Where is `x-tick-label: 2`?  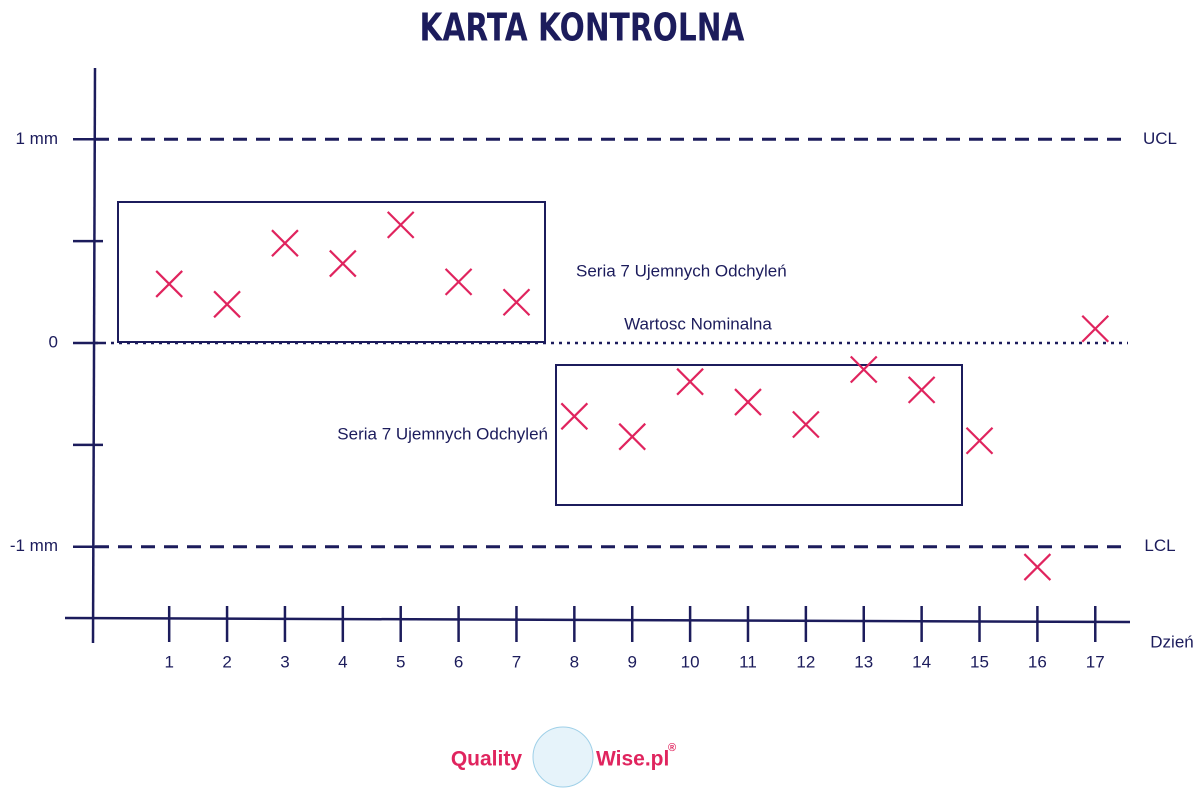
x-tick-label: 2 is located at coordinates (226, 661).